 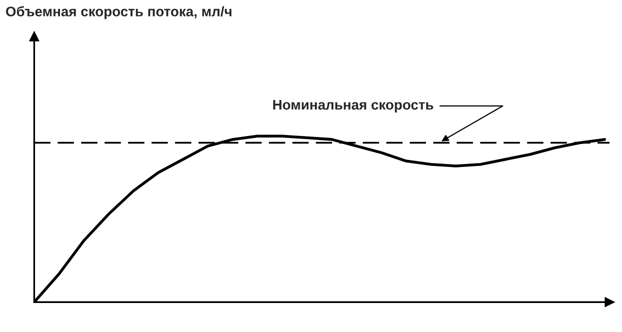 What do you see at coordinates (119, 13) in the screenshot?
I see `text: Объемная скорость потока, мл/ч` at bounding box center [119, 13].